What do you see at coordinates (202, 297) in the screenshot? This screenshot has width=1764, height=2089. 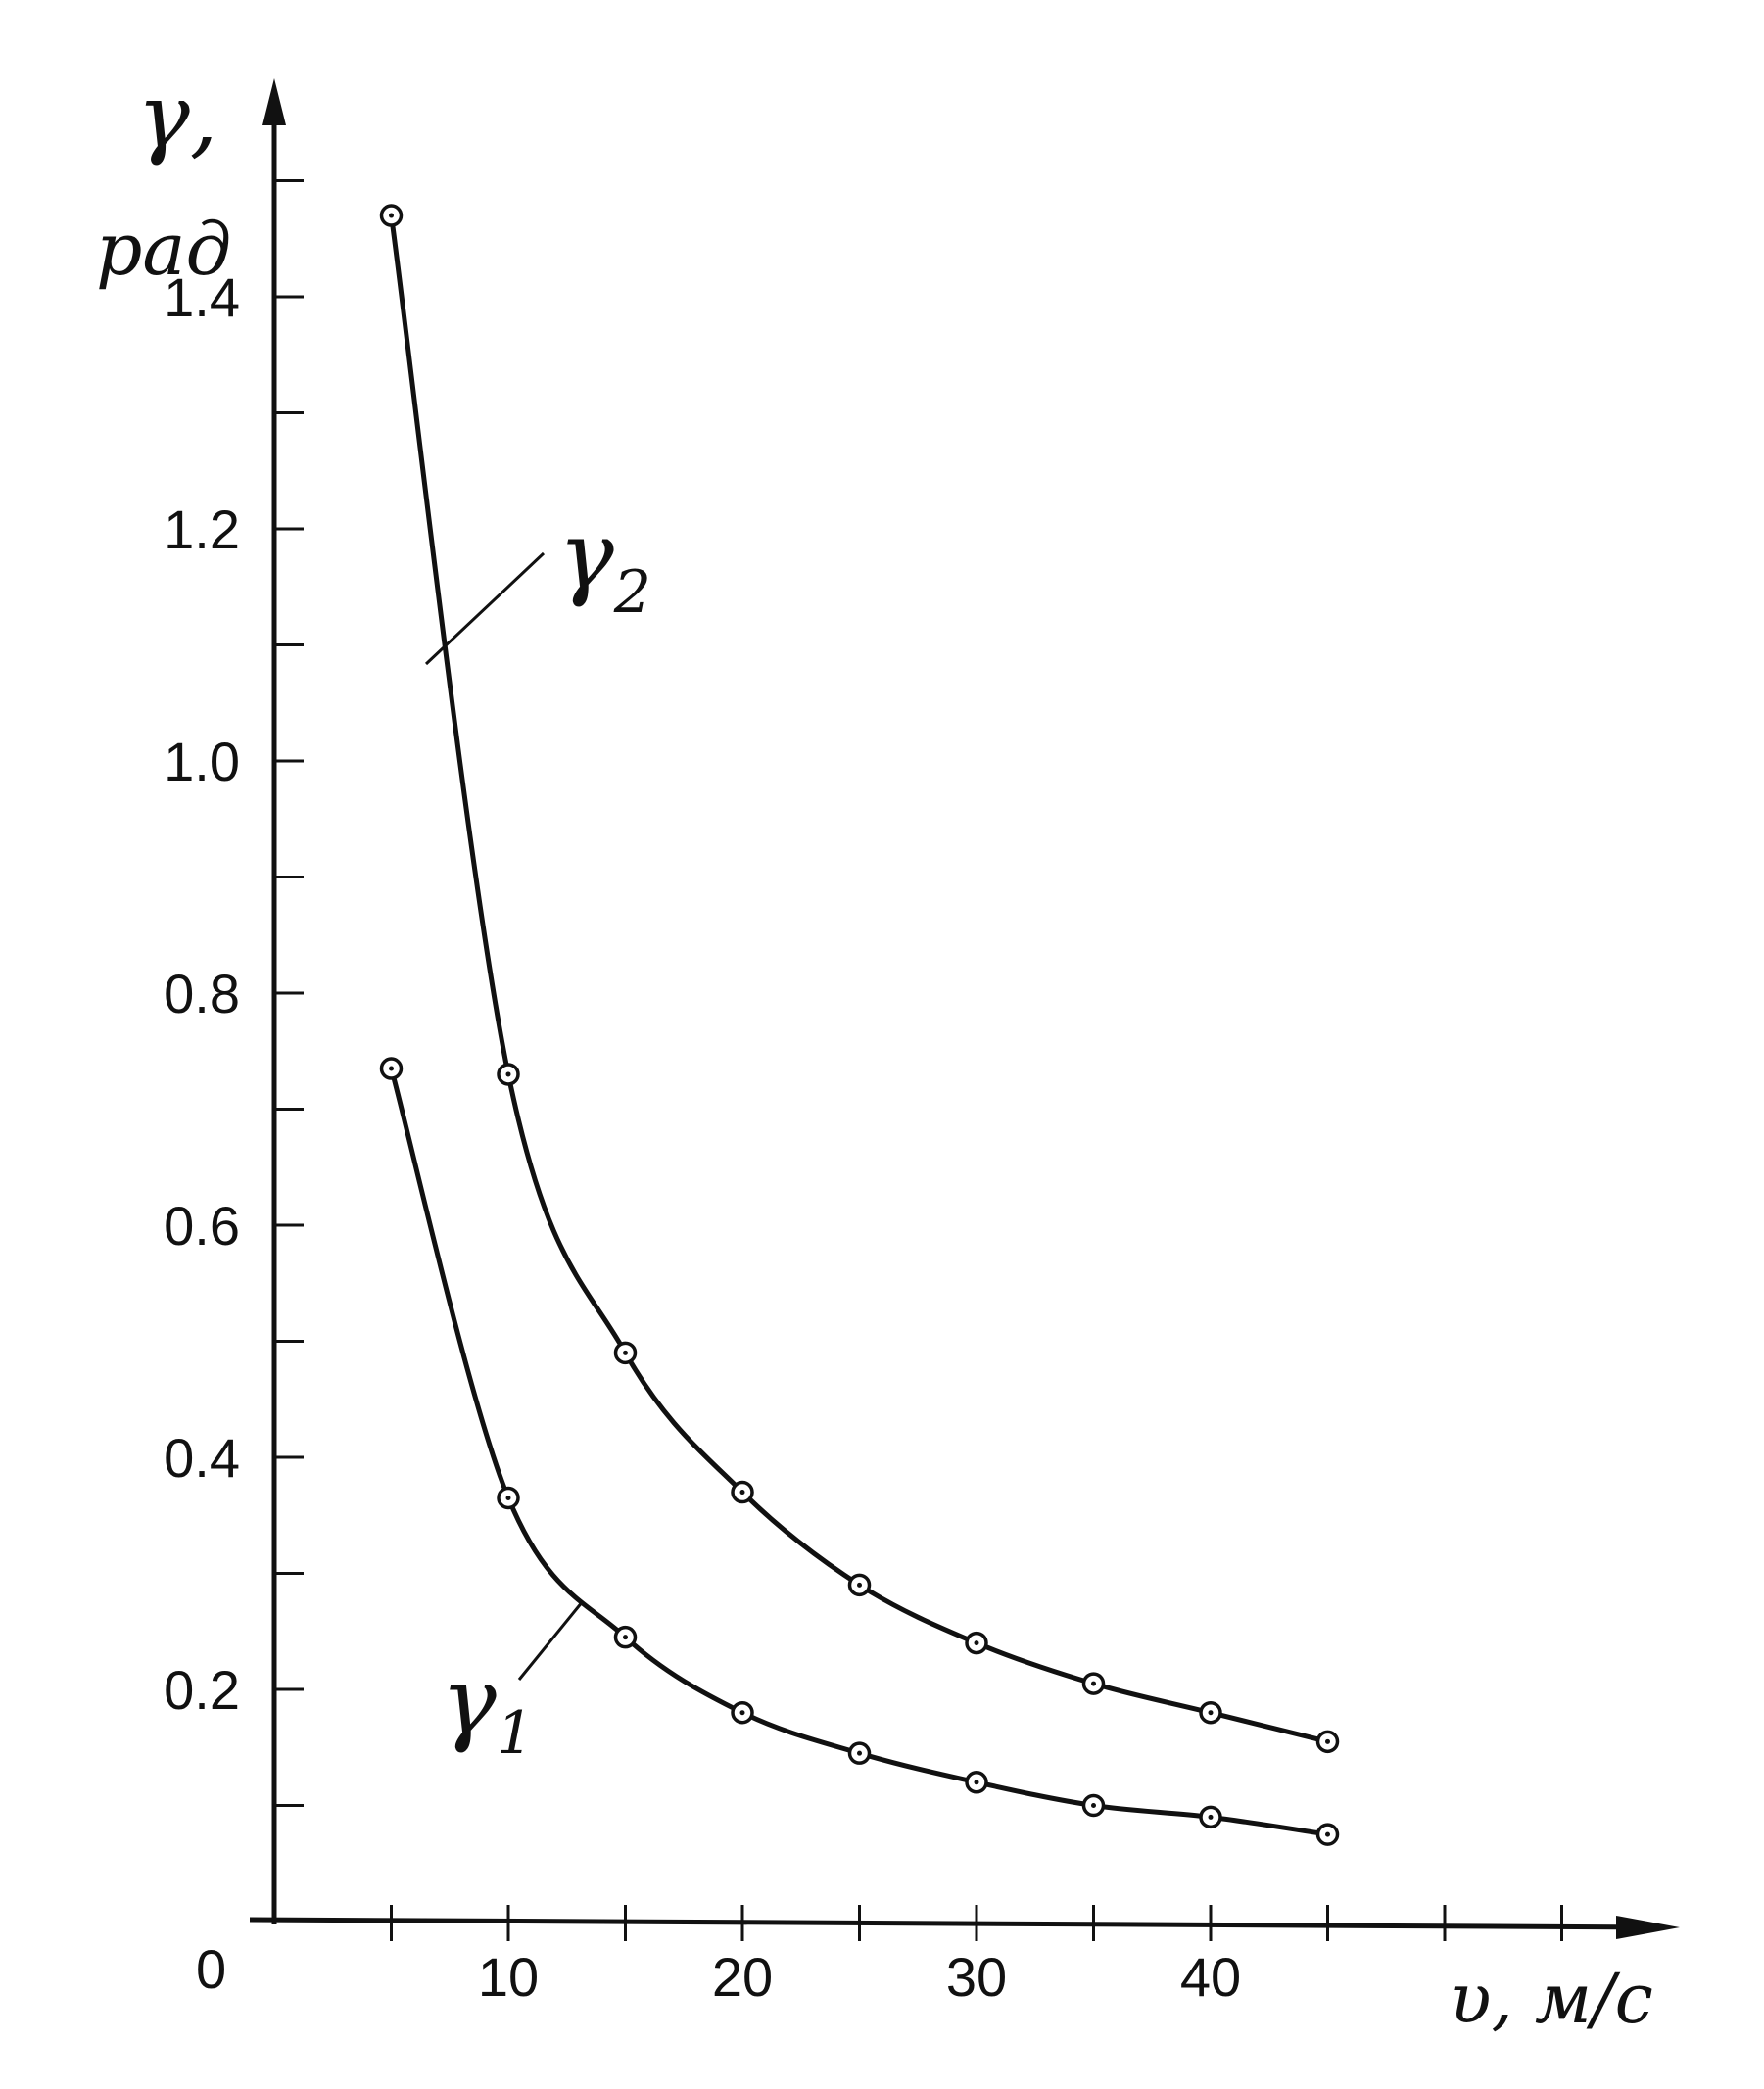 I see `y-tick-label: 1.4` at bounding box center [202, 297].